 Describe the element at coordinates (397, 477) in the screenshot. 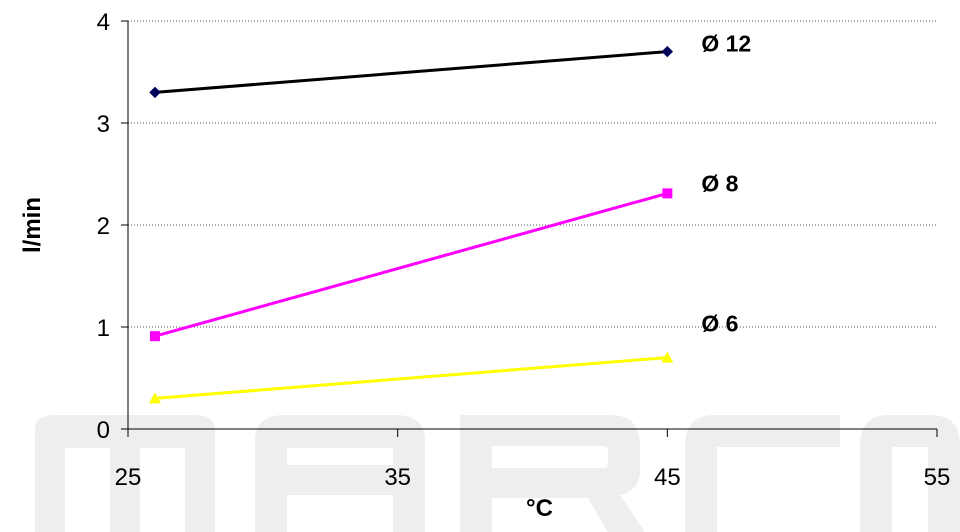

I see `x-tick-label: 35` at that location.